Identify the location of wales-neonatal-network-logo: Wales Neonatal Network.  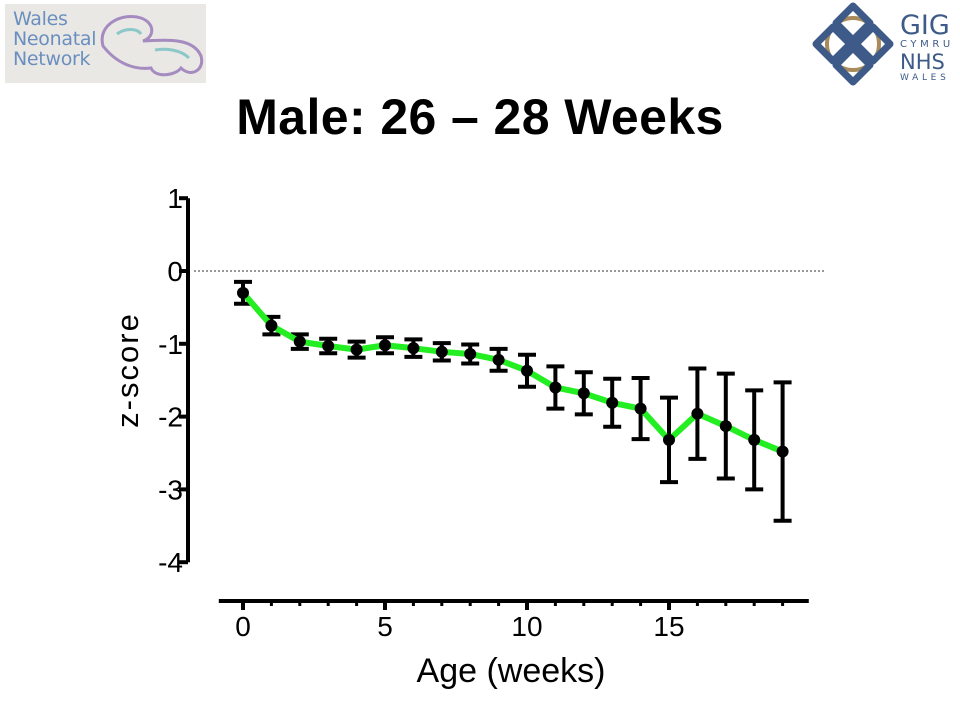
(105, 43).